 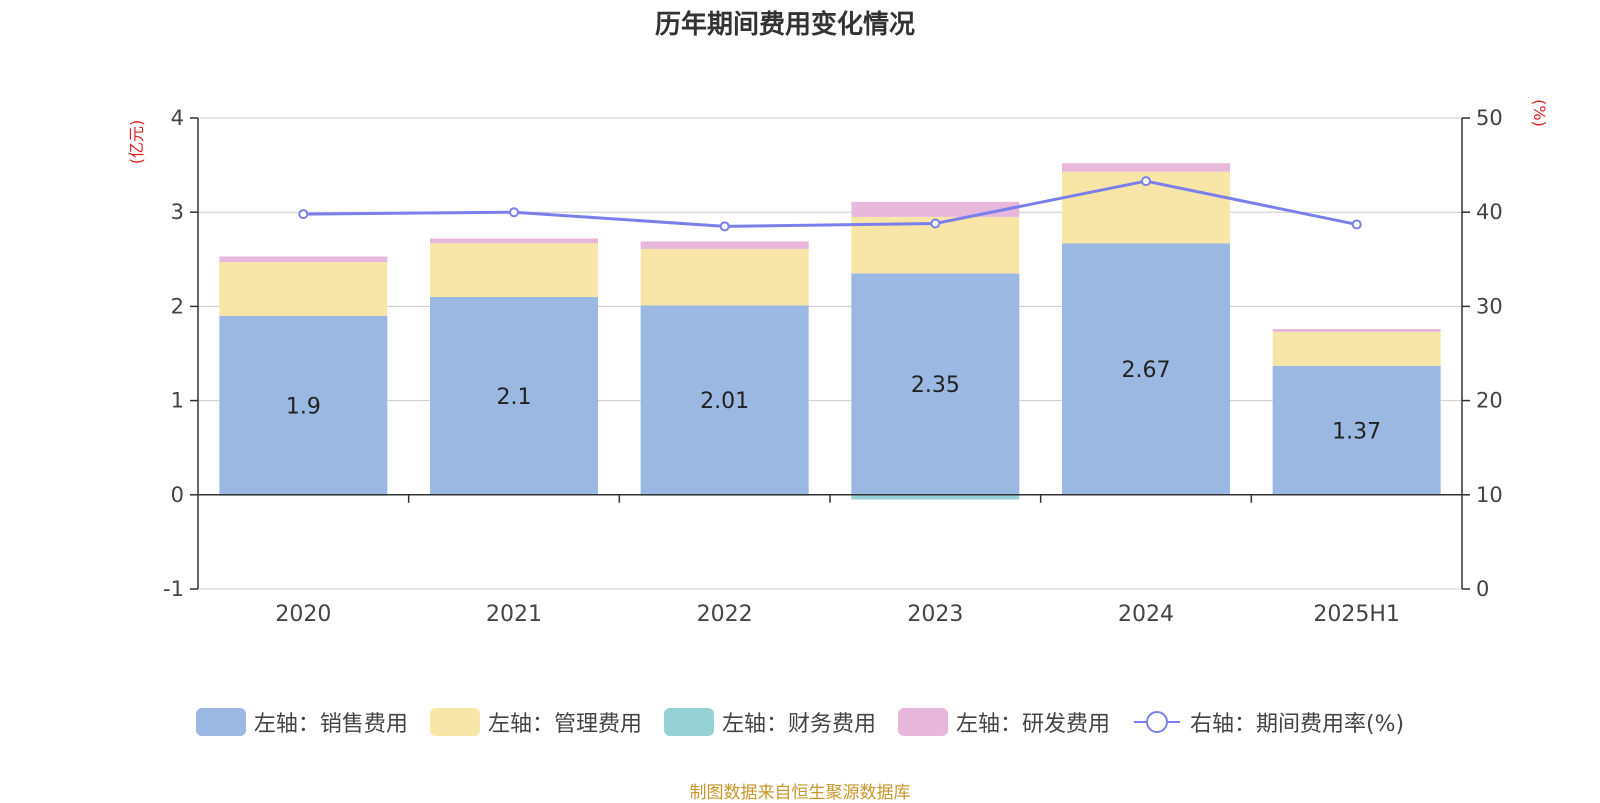 What do you see at coordinates (725, 614) in the screenshot?
I see `x-tick-label: 2022` at bounding box center [725, 614].